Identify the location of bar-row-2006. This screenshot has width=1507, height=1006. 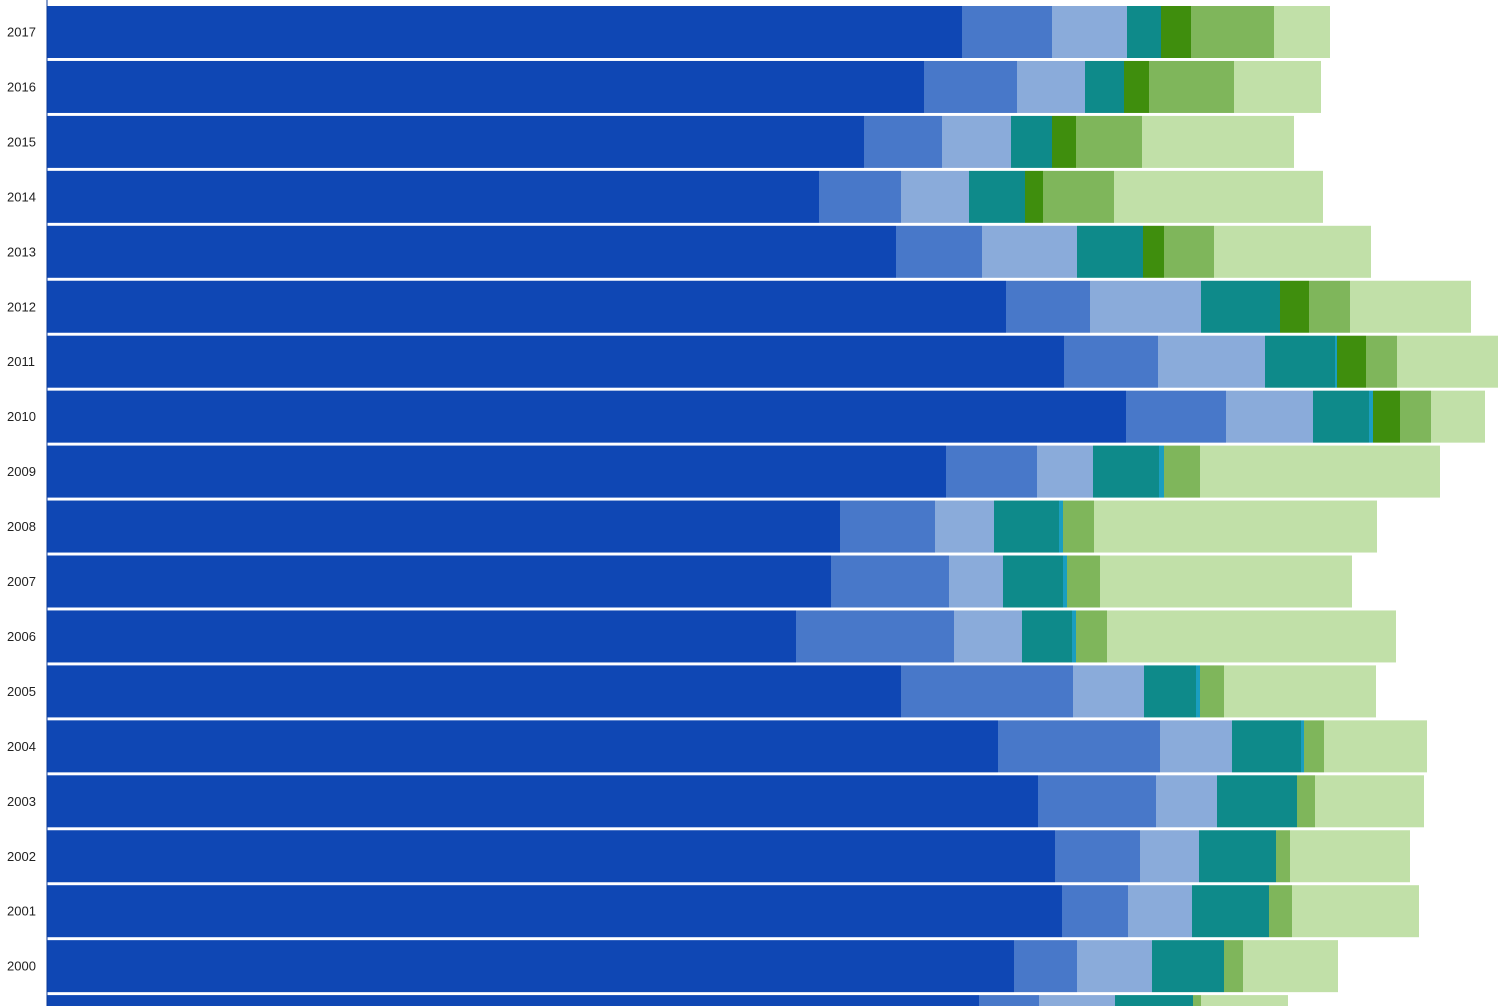
(721, 636).